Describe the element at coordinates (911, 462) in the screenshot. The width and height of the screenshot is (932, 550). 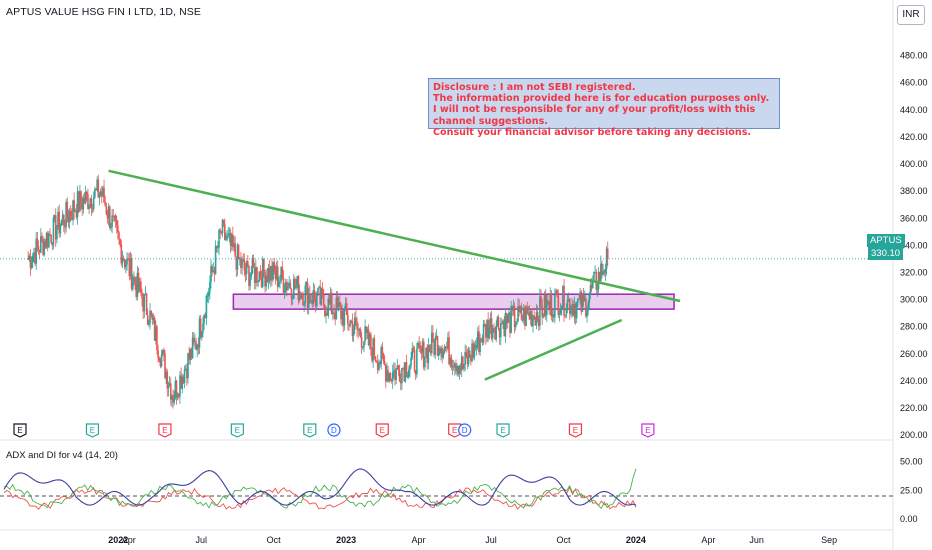
I see `indicator-tick-label: 50.00` at that location.